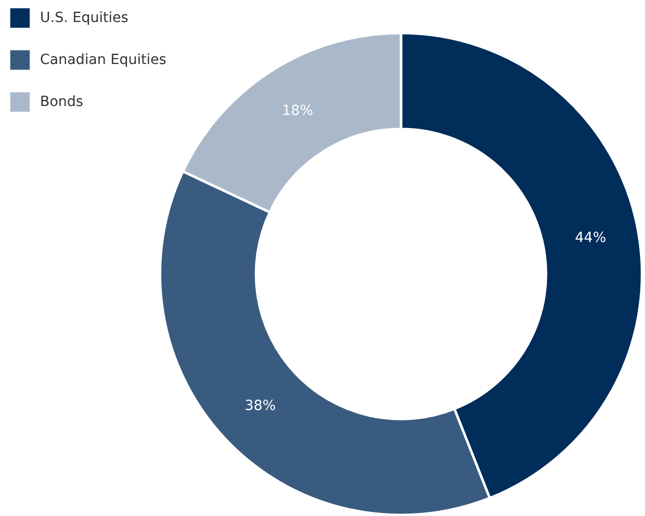  Describe the element at coordinates (84, 18) in the screenshot. I see `legend-label: U.S. Equities` at that location.